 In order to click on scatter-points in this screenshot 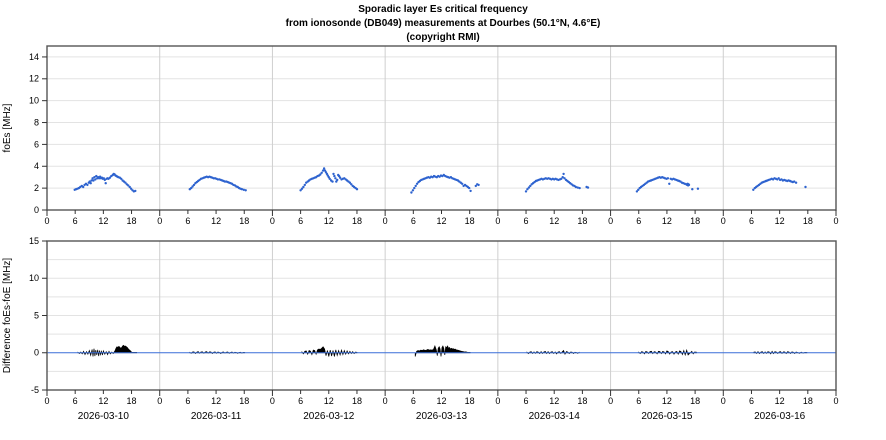, I will do `click(440, 180)`.